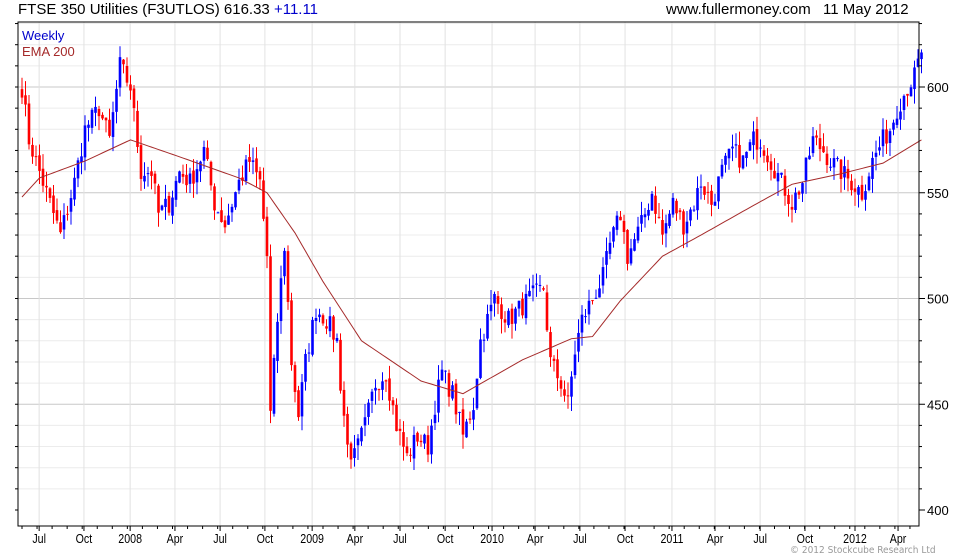 The height and width of the screenshot is (560, 980). Describe the element at coordinates (938, 193) in the screenshot. I see `y-tick-label: 550` at that location.